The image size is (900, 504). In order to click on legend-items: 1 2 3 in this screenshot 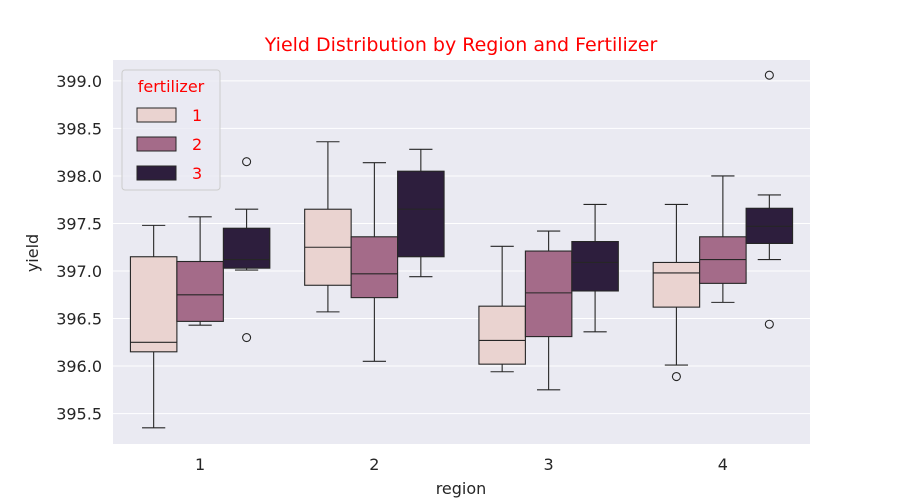, I will do `click(169, 144)`.